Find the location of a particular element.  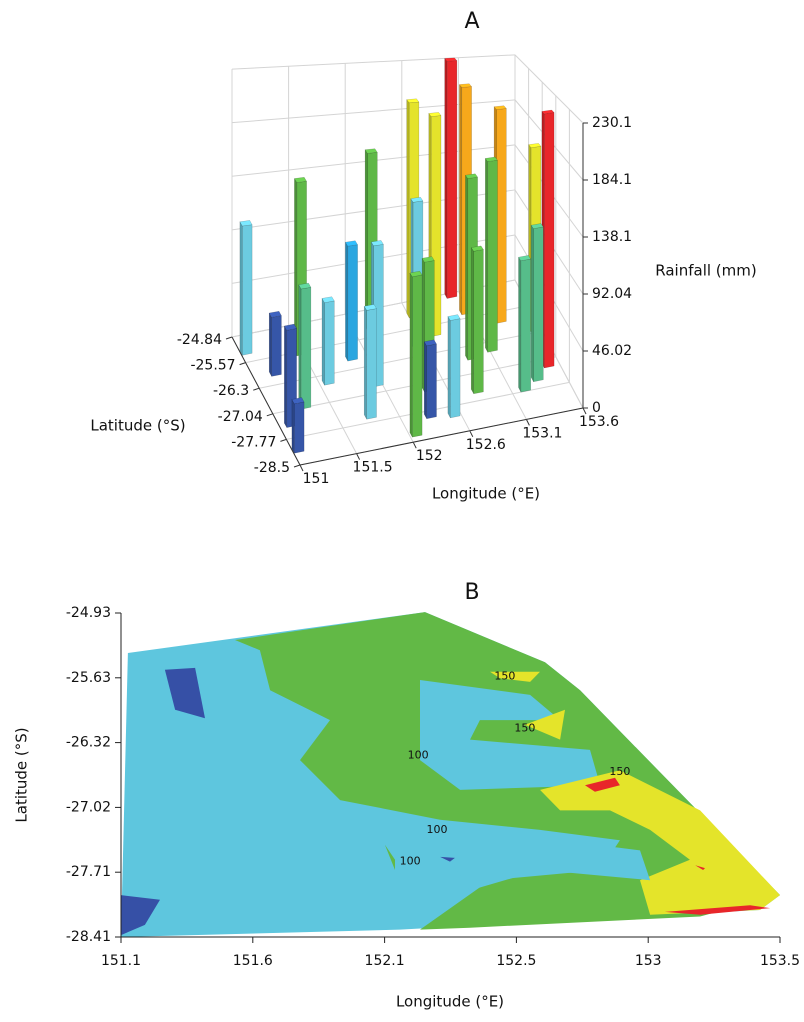

x-tick-label: 152 is located at coordinates (429, 456).